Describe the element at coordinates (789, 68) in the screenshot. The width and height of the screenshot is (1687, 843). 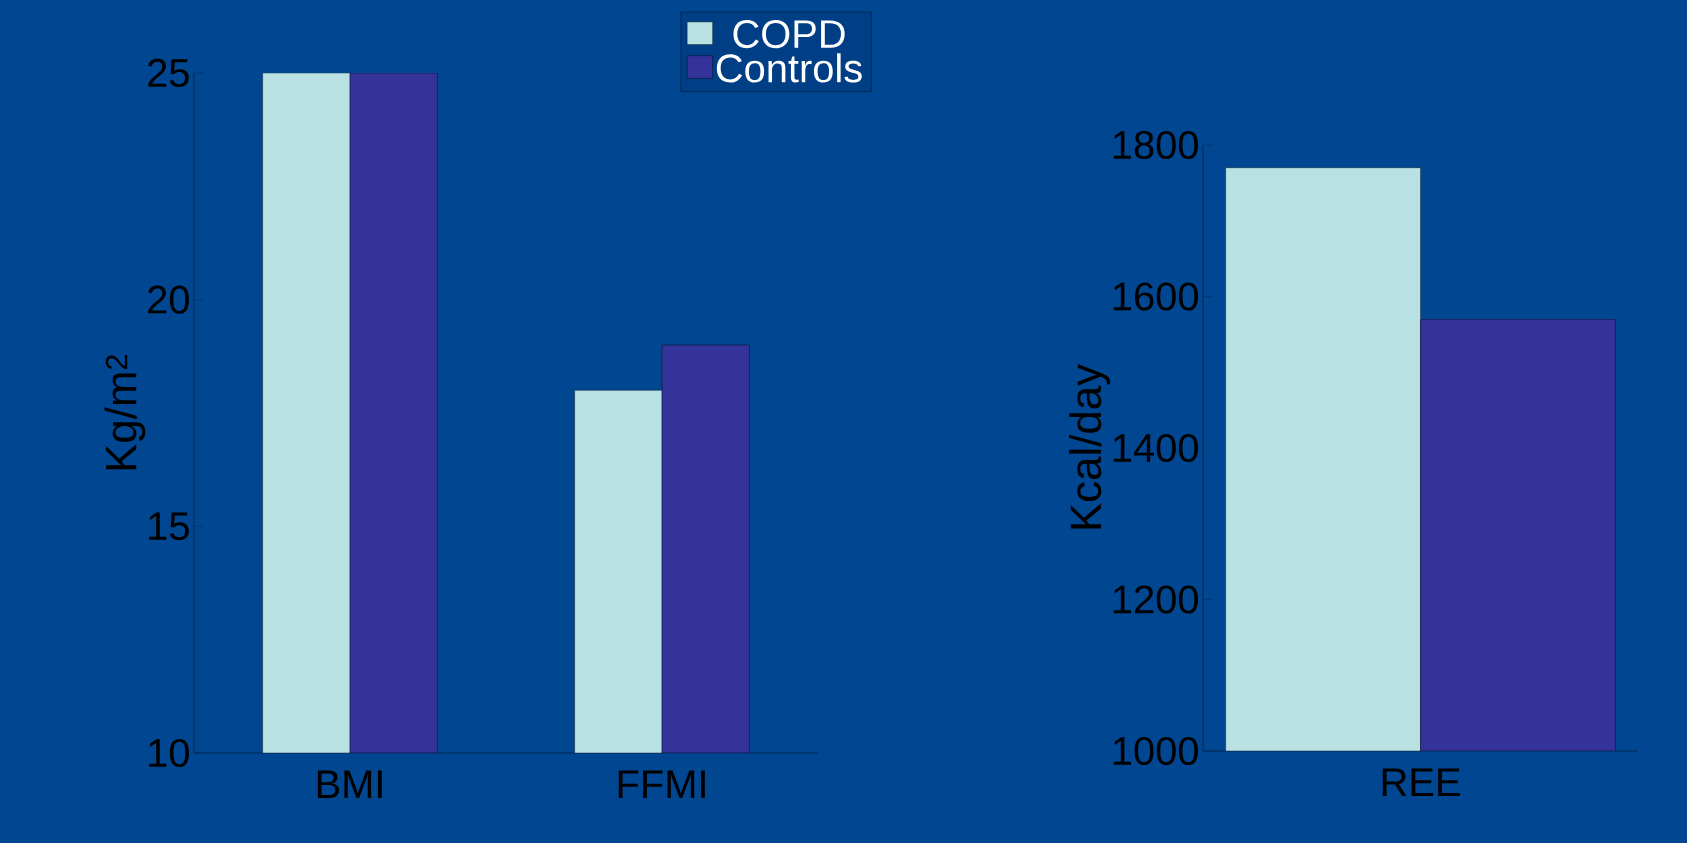
I see `legend-label: Controls` at that location.